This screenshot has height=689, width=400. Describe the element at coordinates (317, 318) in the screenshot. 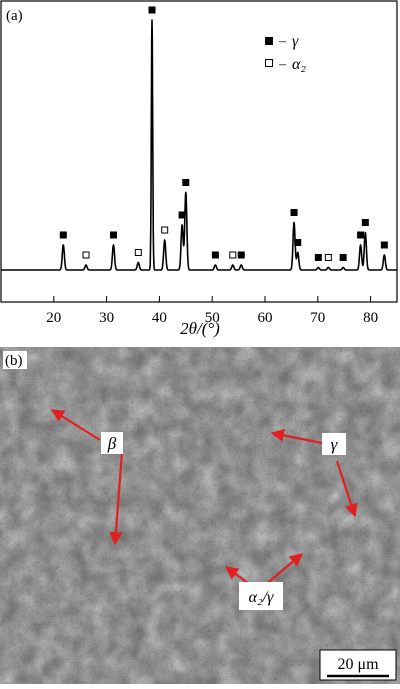

I see `x-tick-label: 70` at that location.